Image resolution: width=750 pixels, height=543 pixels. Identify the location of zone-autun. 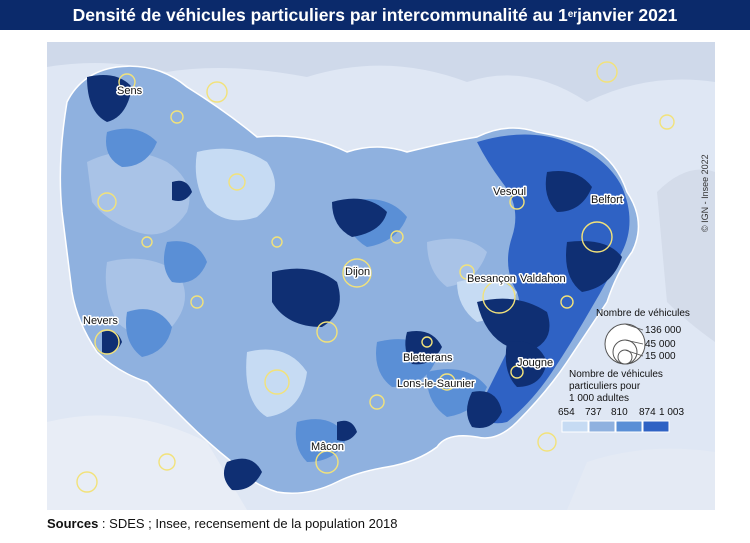
(276, 383).